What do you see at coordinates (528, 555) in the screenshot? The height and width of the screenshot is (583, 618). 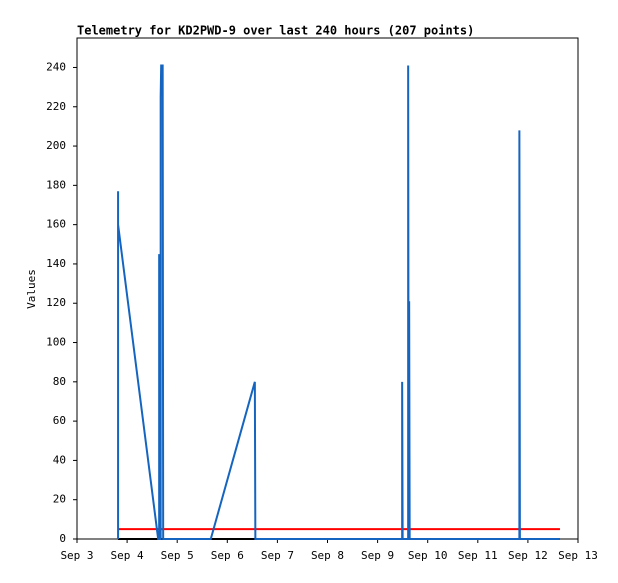 I see `x-tick-label: Sep 12` at bounding box center [528, 555].